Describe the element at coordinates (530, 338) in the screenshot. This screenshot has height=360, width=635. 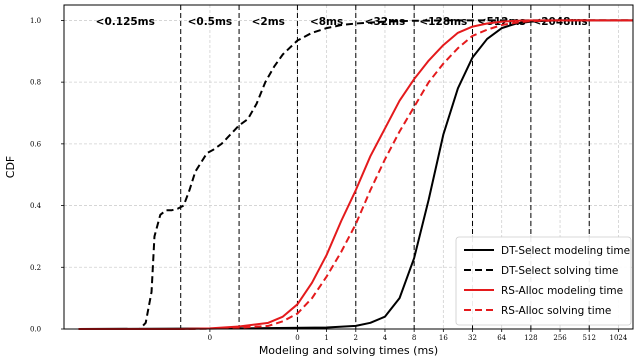
I see `x-tick-label: 128` at that location.